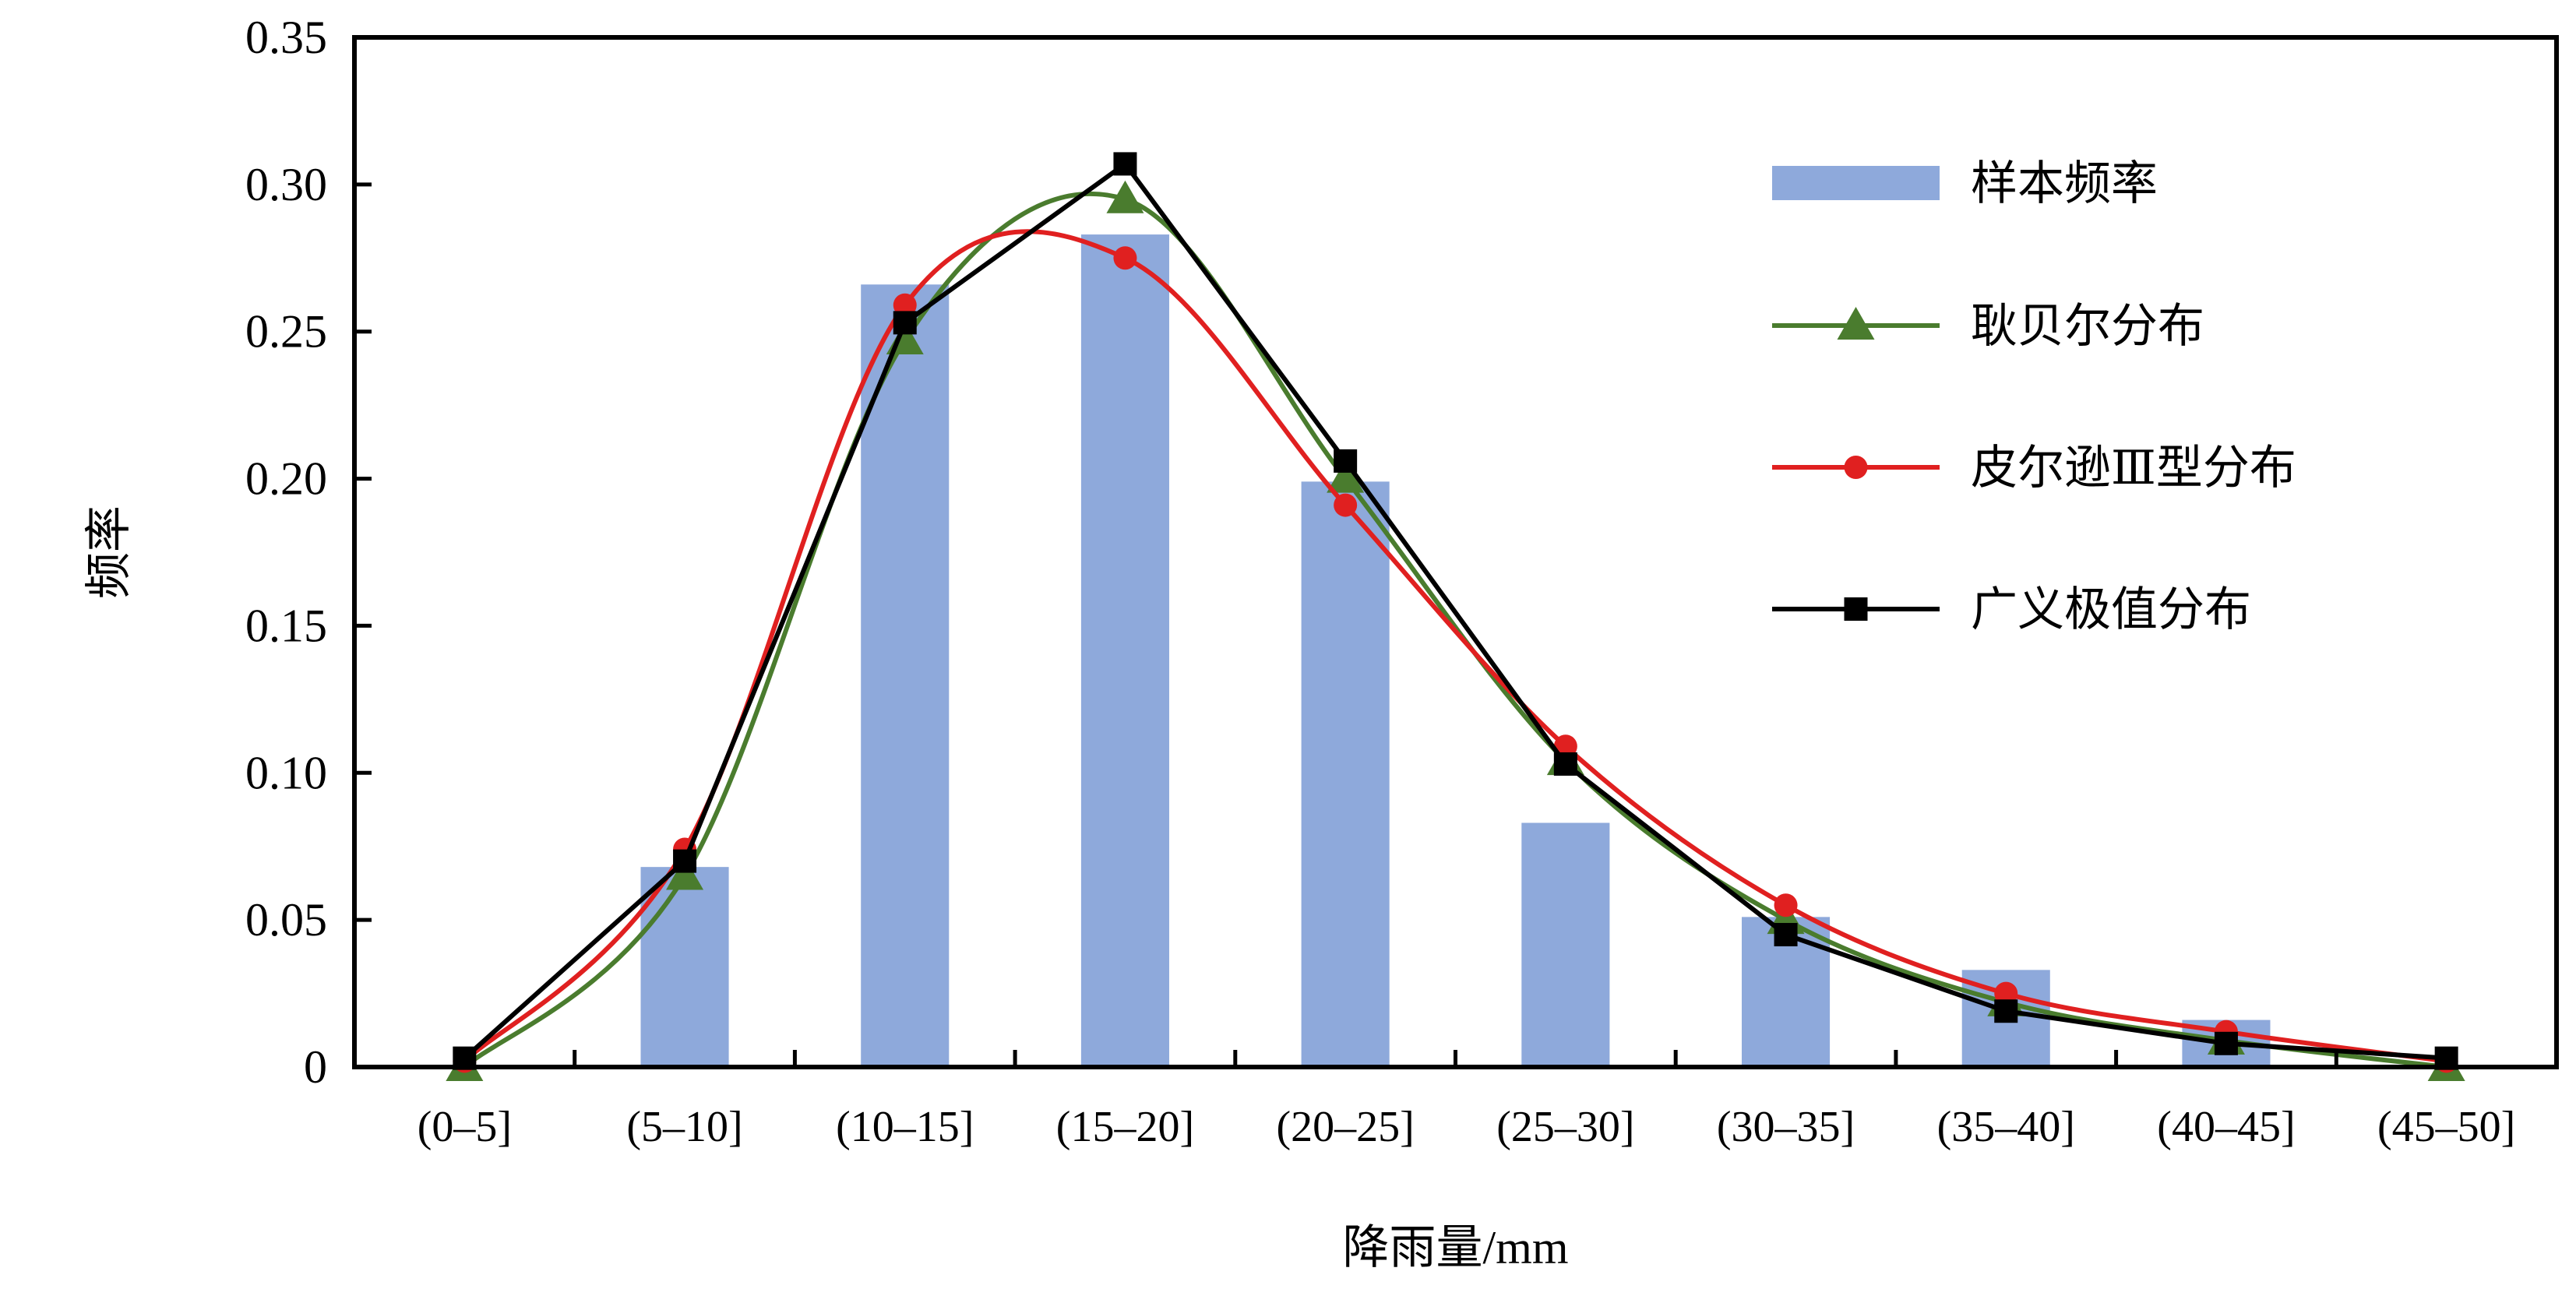 The width and height of the screenshot is (2576, 1296). I want to click on x-tick-label: (30–35], so click(1786, 1127).